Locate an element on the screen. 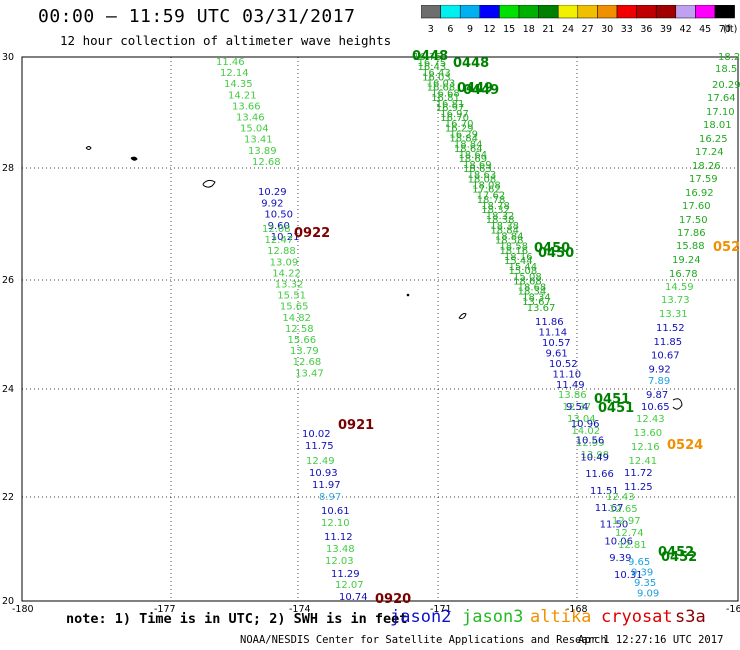  y-tick-label: 30 is located at coordinates (8, 57).